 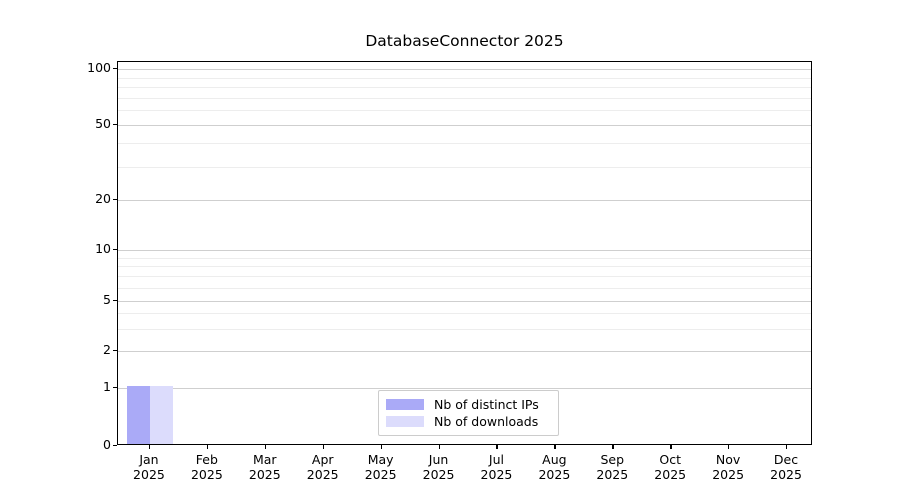 What do you see at coordinates (670, 459) in the screenshot?
I see `x-axis-tick-month: Oct` at bounding box center [670, 459].